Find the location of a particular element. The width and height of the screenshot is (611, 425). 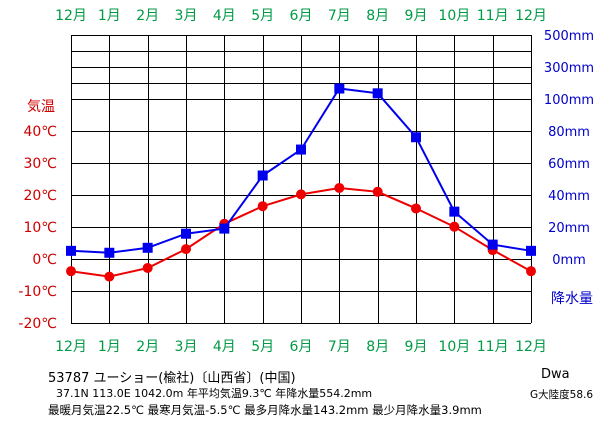

precipitation-tick-label: 60mm is located at coordinates (569, 164).